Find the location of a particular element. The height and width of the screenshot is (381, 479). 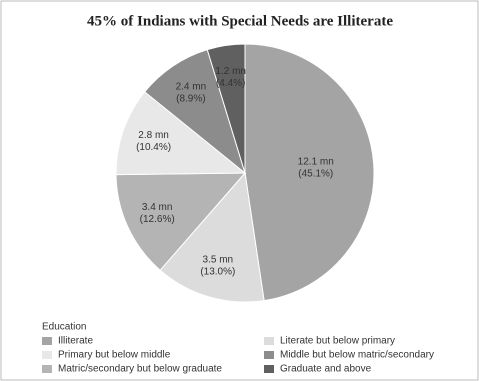

legend-title: Education is located at coordinates (64, 327).